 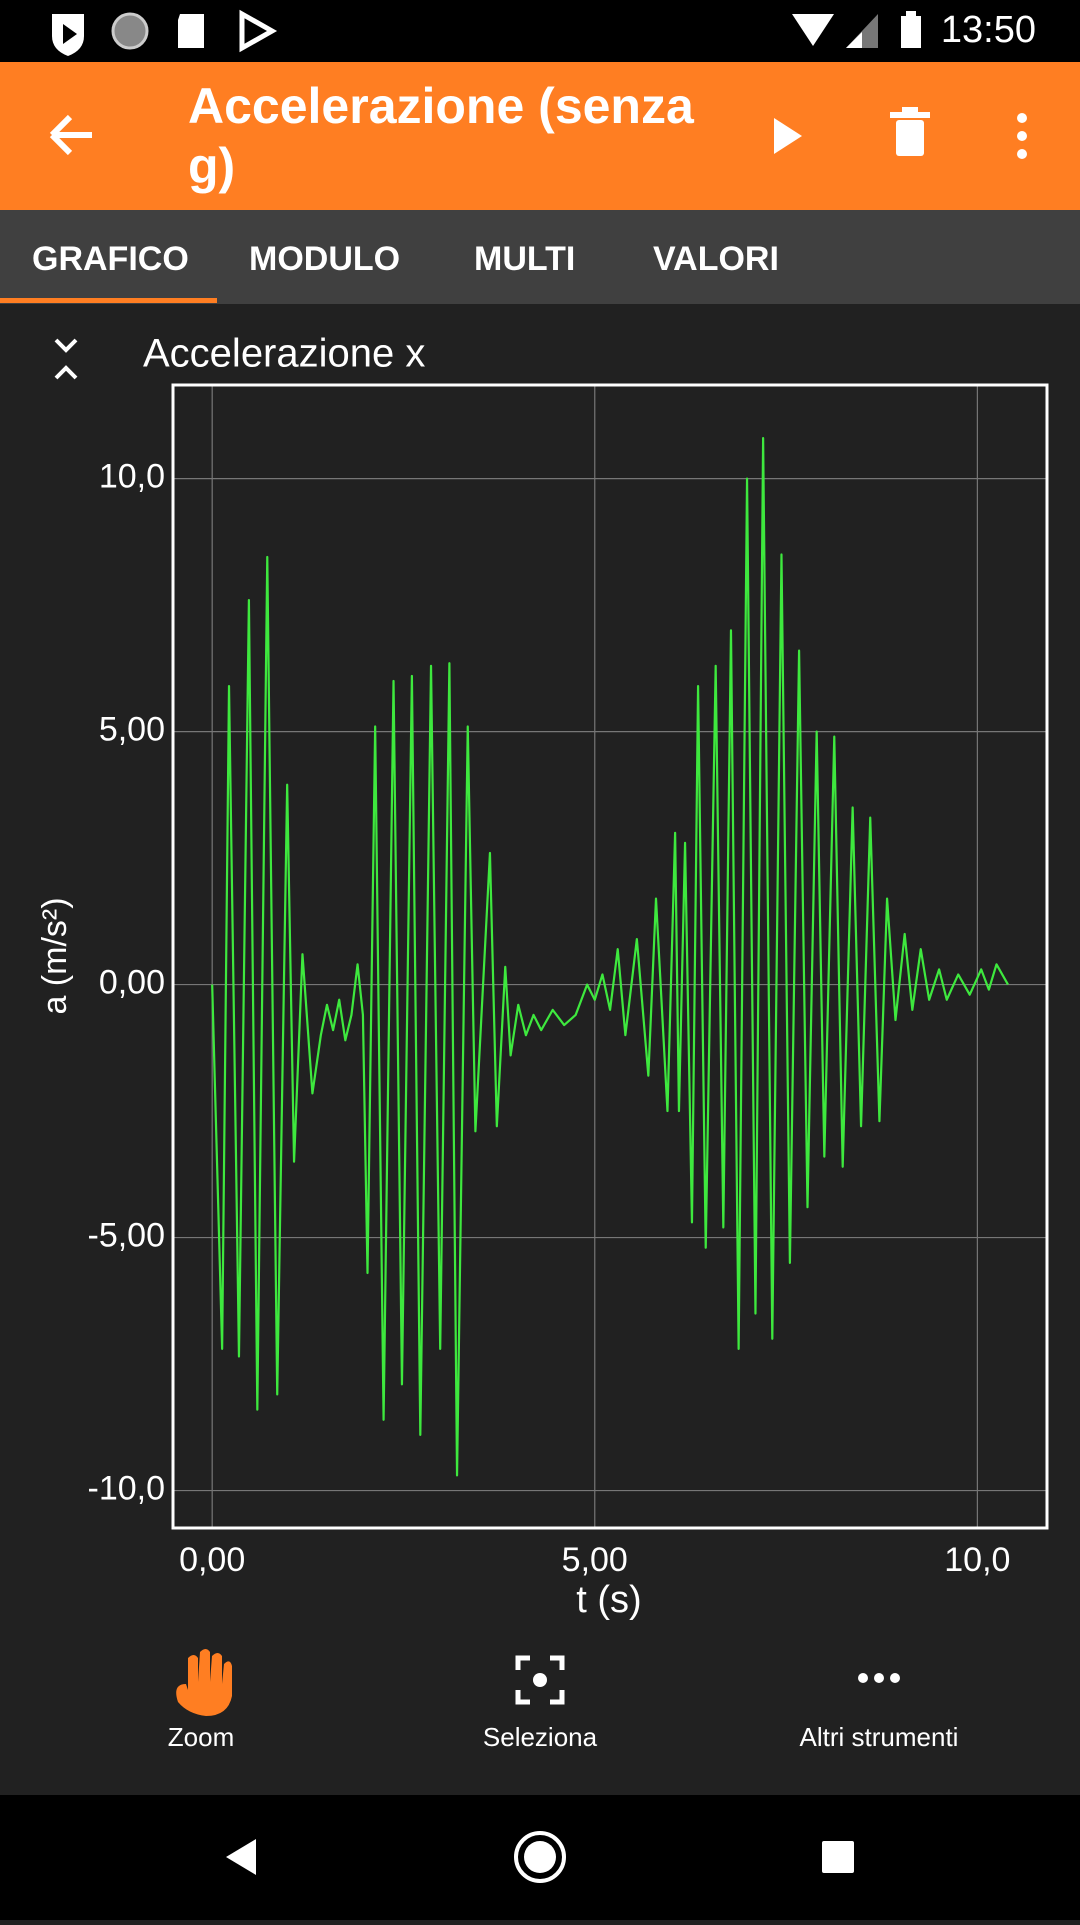 What do you see at coordinates (879, 1737) in the screenshot?
I see `tool-label: Altri strumenti` at bounding box center [879, 1737].